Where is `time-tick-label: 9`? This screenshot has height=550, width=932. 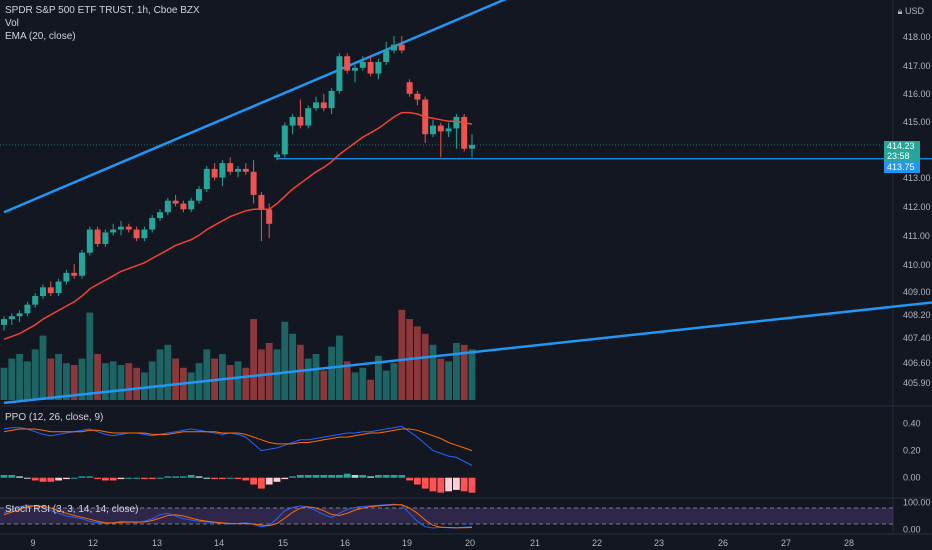 time-tick-label: 9 is located at coordinates (32, 543).